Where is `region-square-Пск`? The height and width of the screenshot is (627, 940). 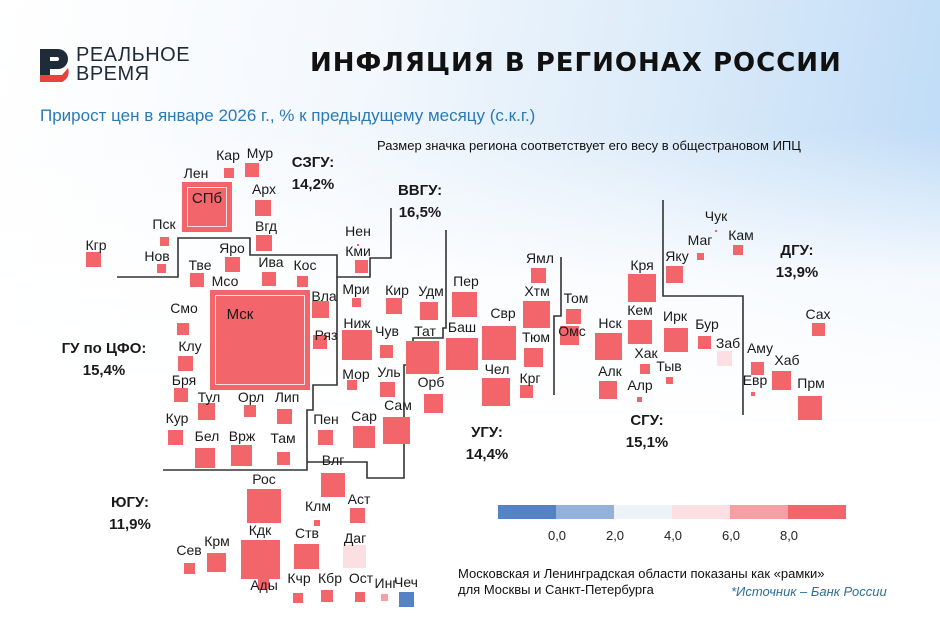 region-square-Пск is located at coordinates (164, 241).